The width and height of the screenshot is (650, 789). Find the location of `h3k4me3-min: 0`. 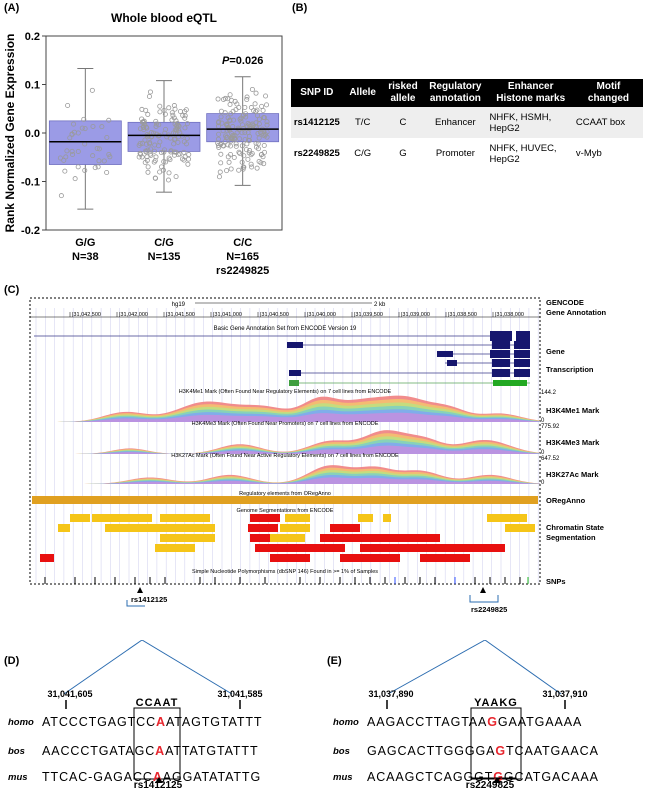

h3k4me3-min: 0 is located at coordinates (543, 453).